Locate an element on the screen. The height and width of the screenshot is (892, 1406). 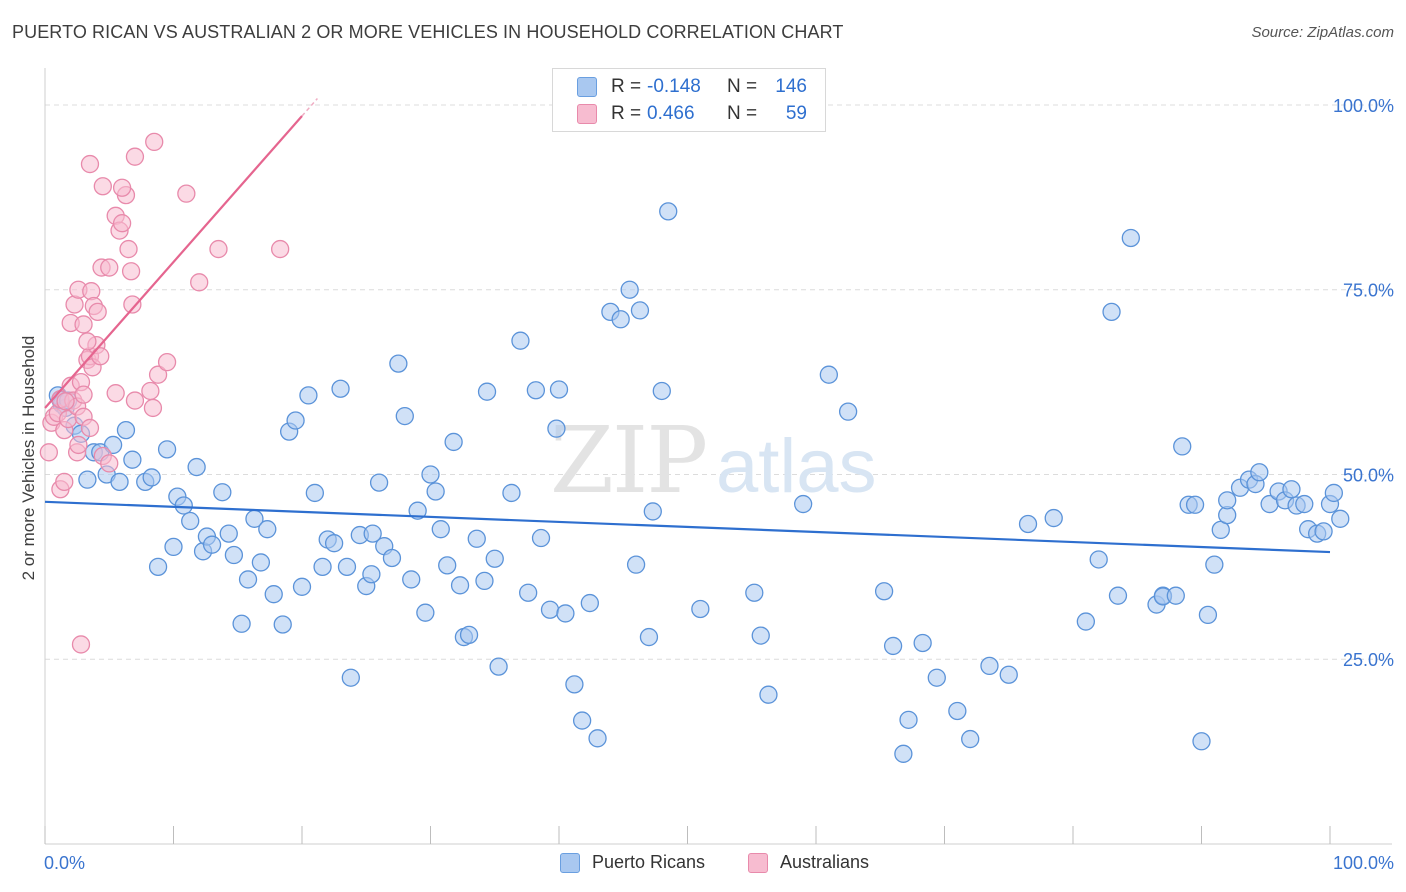
trend-line-puerto-ricans is located at coordinates (687, 527).